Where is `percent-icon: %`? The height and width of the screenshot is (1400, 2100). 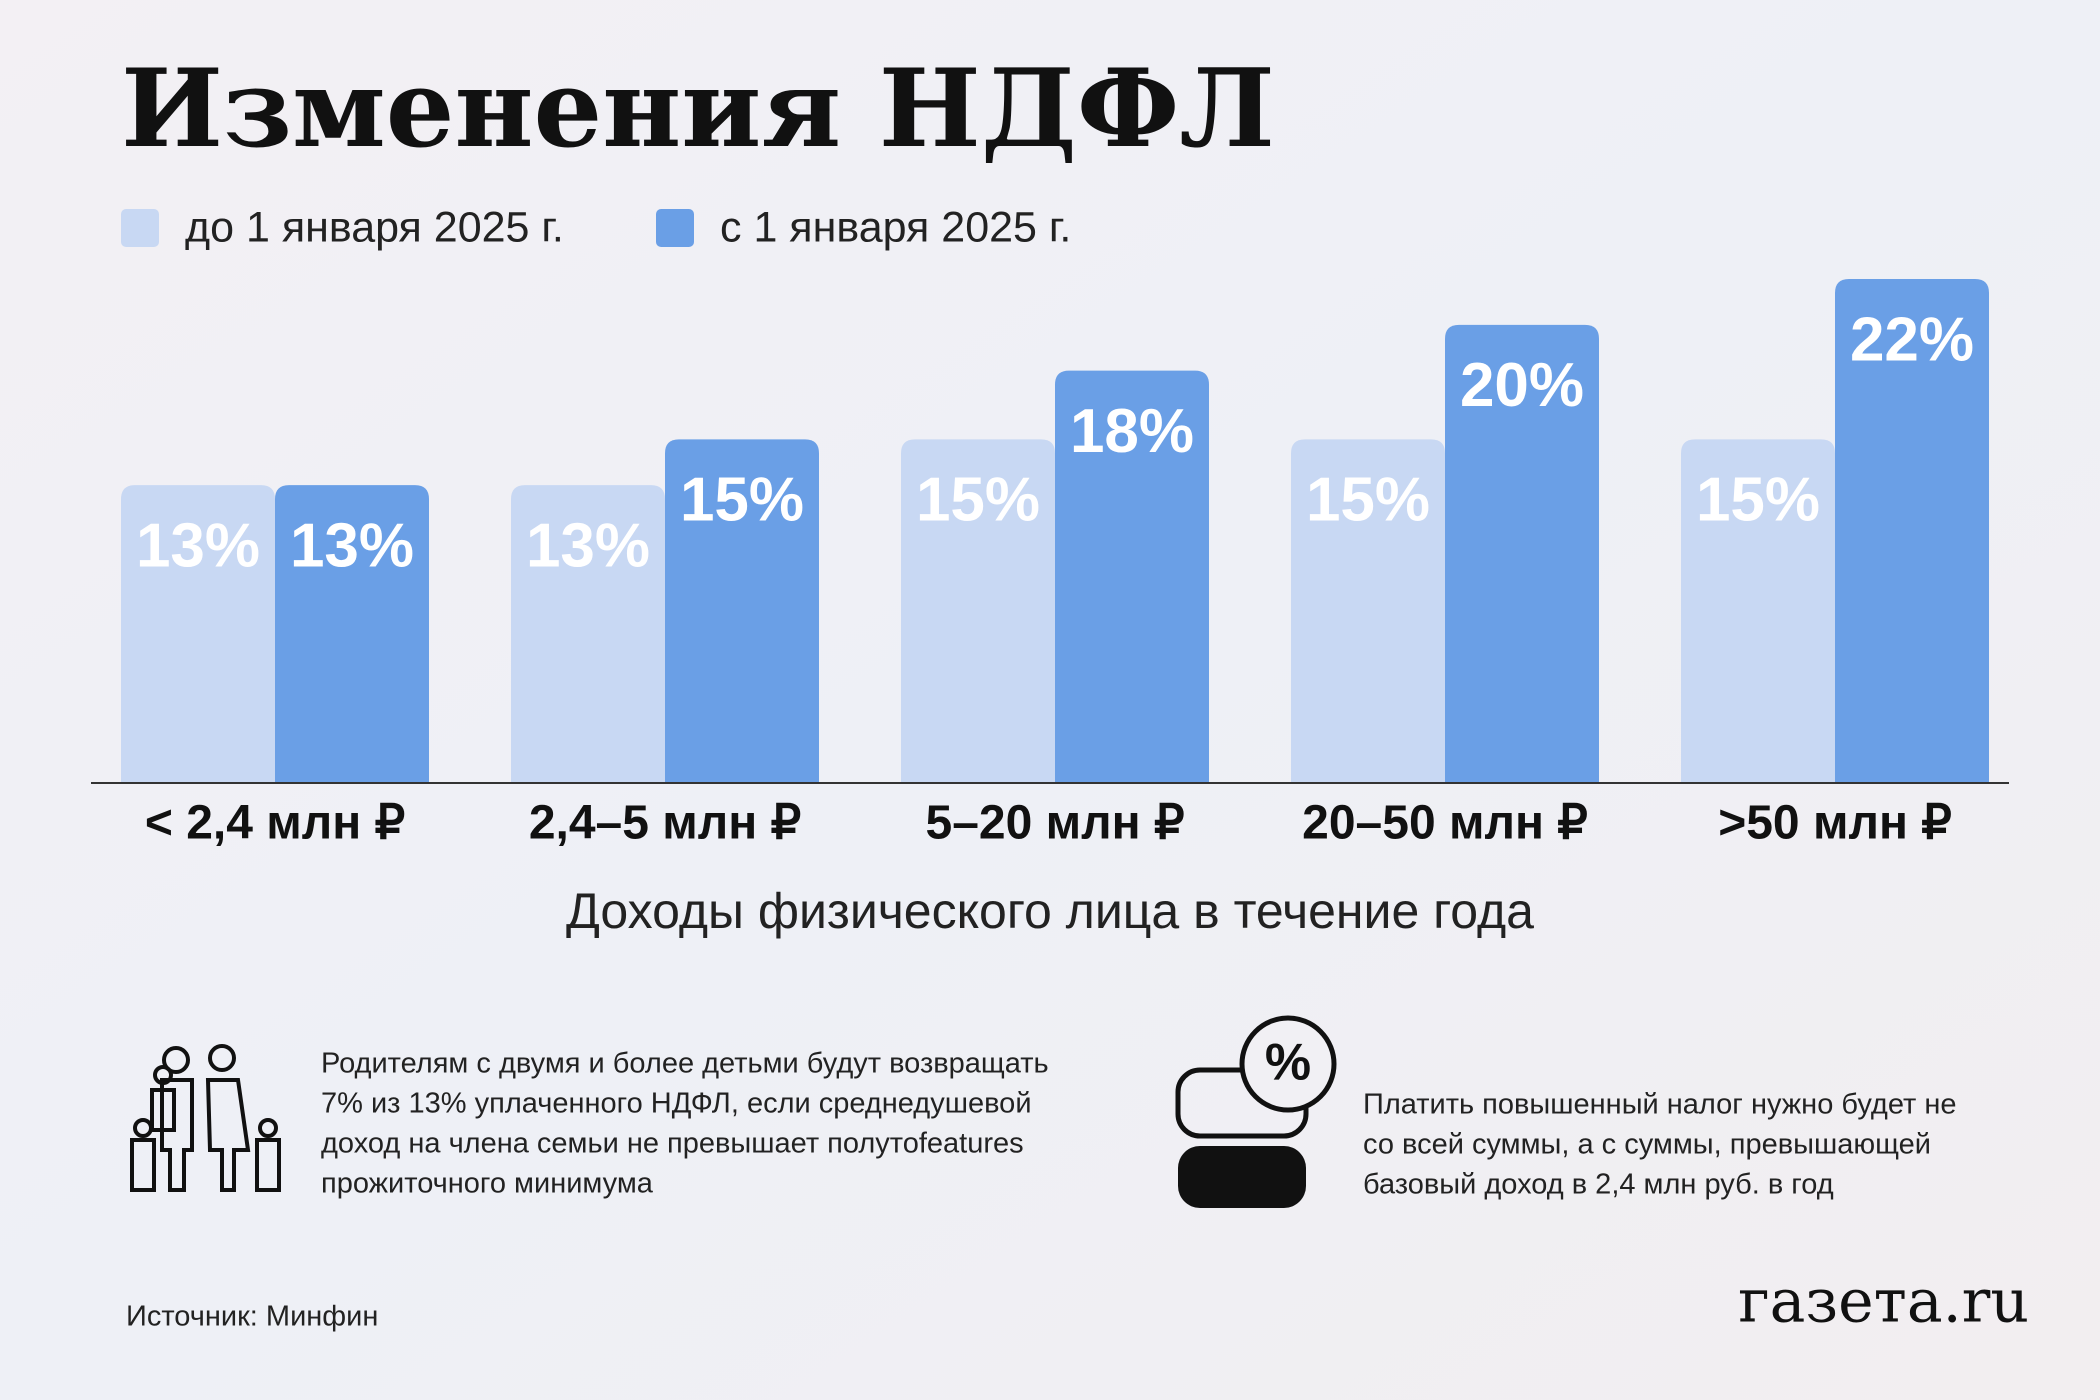 percent-icon: % is located at coordinates (1256, 1111).